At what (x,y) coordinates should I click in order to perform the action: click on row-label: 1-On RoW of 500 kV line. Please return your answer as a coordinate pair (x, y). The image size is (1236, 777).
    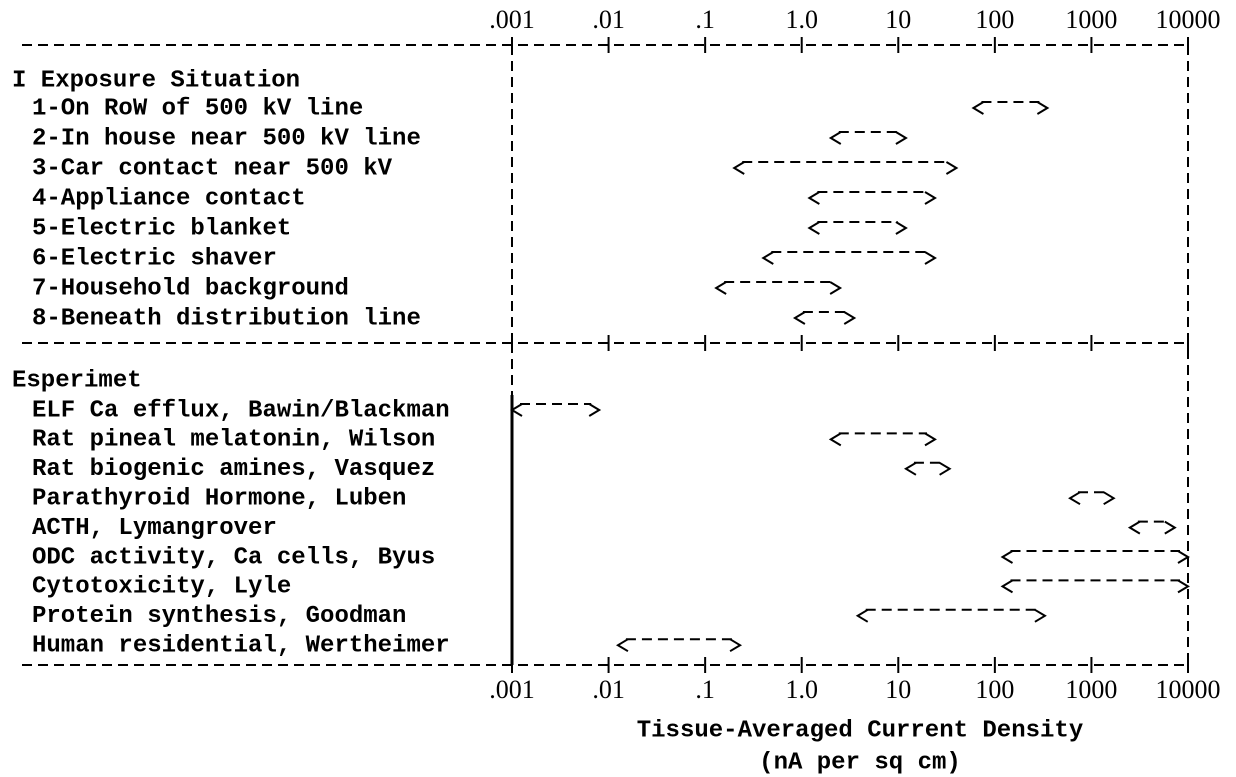
    Looking at the image, I should click on (197, 108).